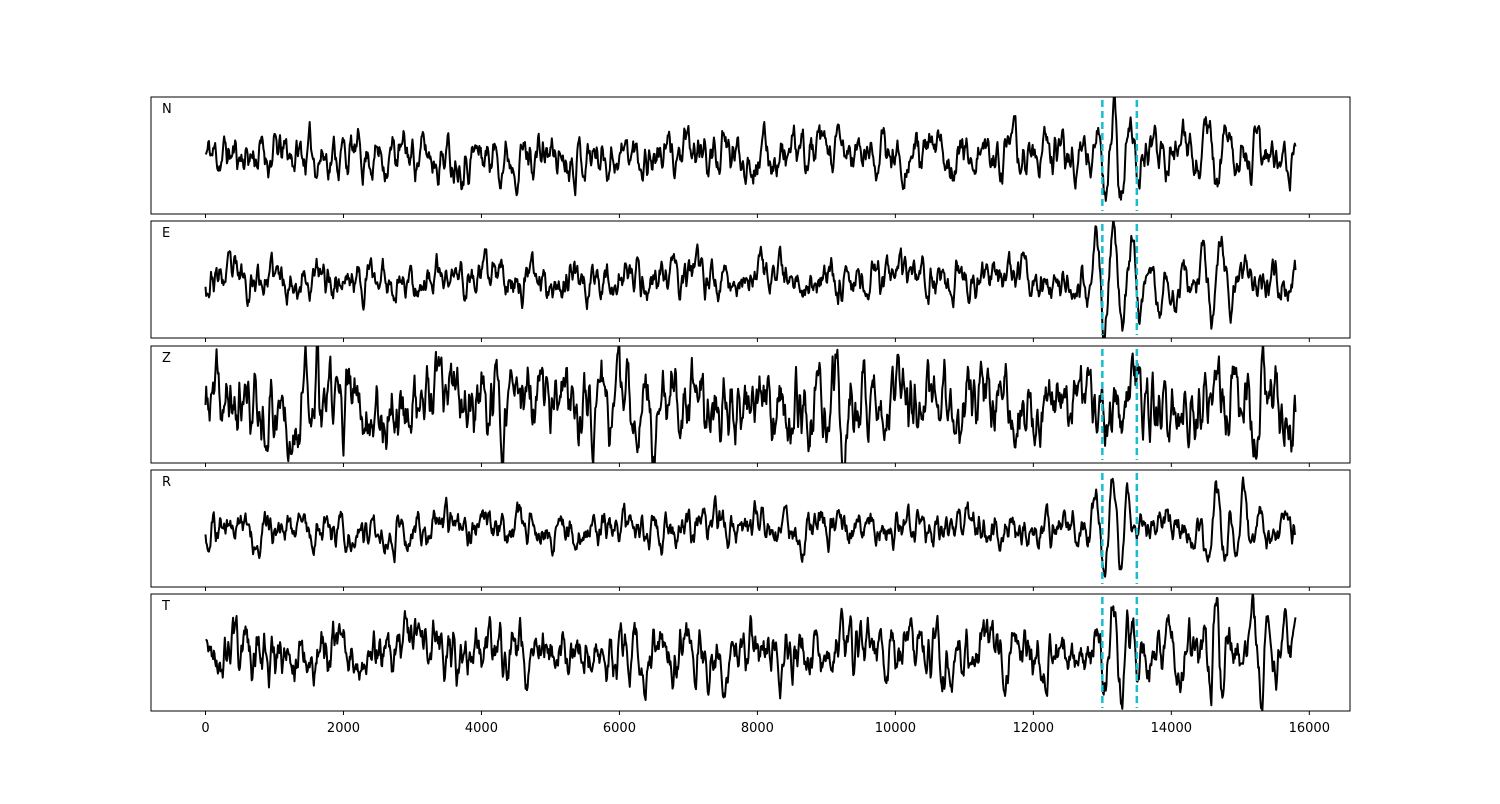 The height and width of the screenshot is (804, 1500). Describe the element at coordinates (750, 149) in the screenshot. I see `waveform-n` at that location.